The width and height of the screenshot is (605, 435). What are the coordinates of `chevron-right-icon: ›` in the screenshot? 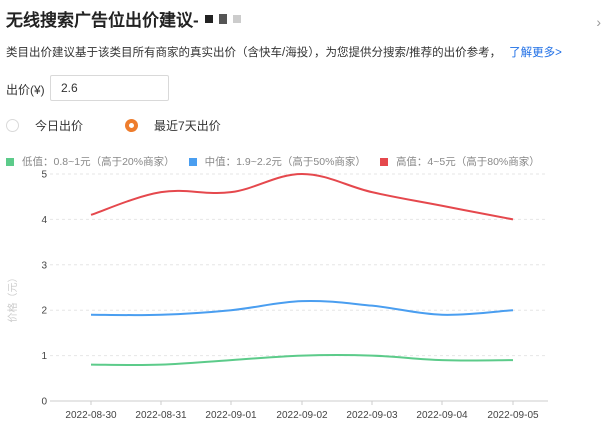 It's located at (598, 22).